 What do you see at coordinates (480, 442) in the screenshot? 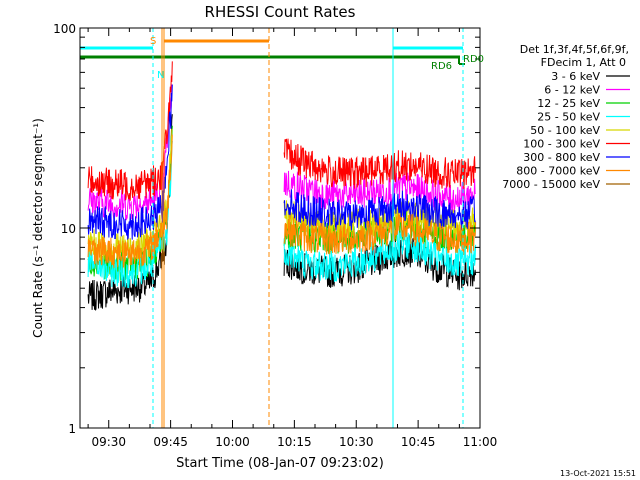
I see `x-tick-label-6: 11:00` at bounding box center [480, 442].